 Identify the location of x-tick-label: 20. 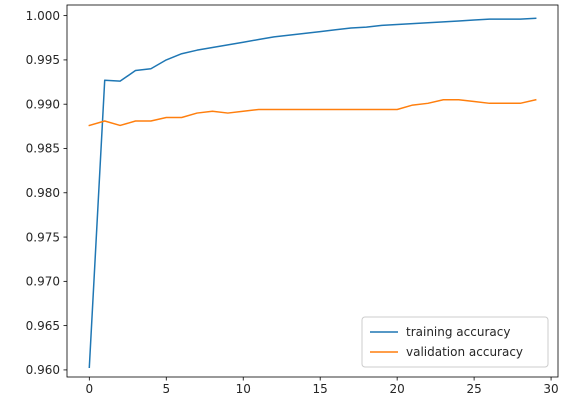
(397, 389).